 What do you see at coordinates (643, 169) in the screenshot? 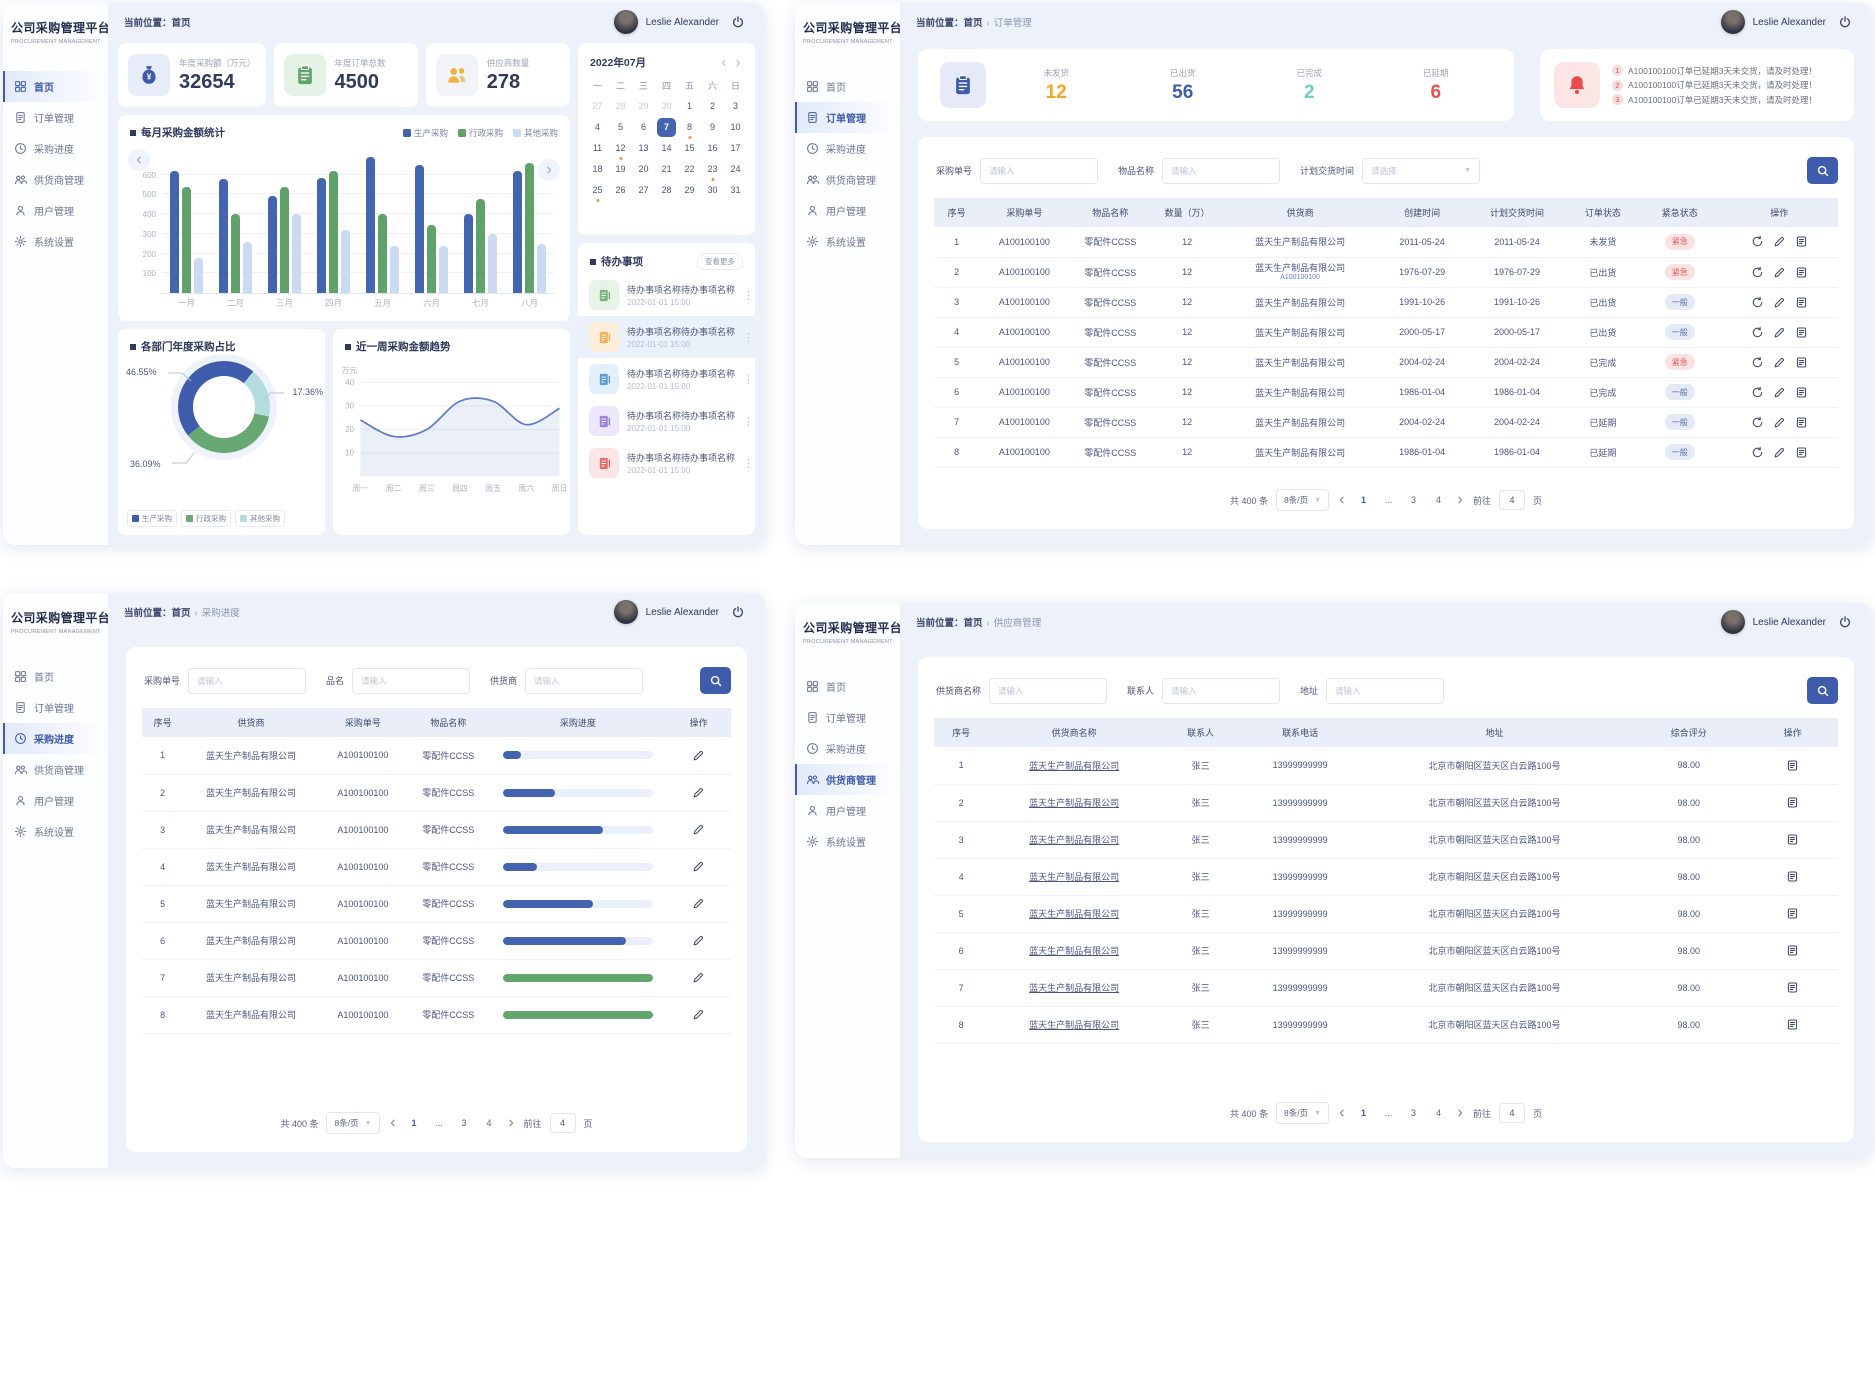
I see `calendar-day-20: 20` at bounding box center [643, 169].